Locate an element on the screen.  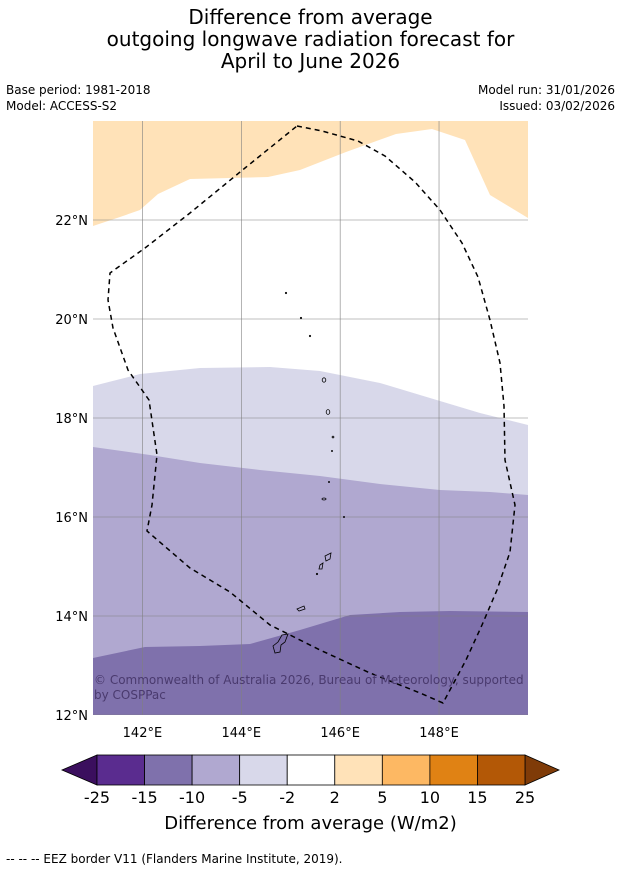
colorbar-under-extension is located at coordinates (79, 770).